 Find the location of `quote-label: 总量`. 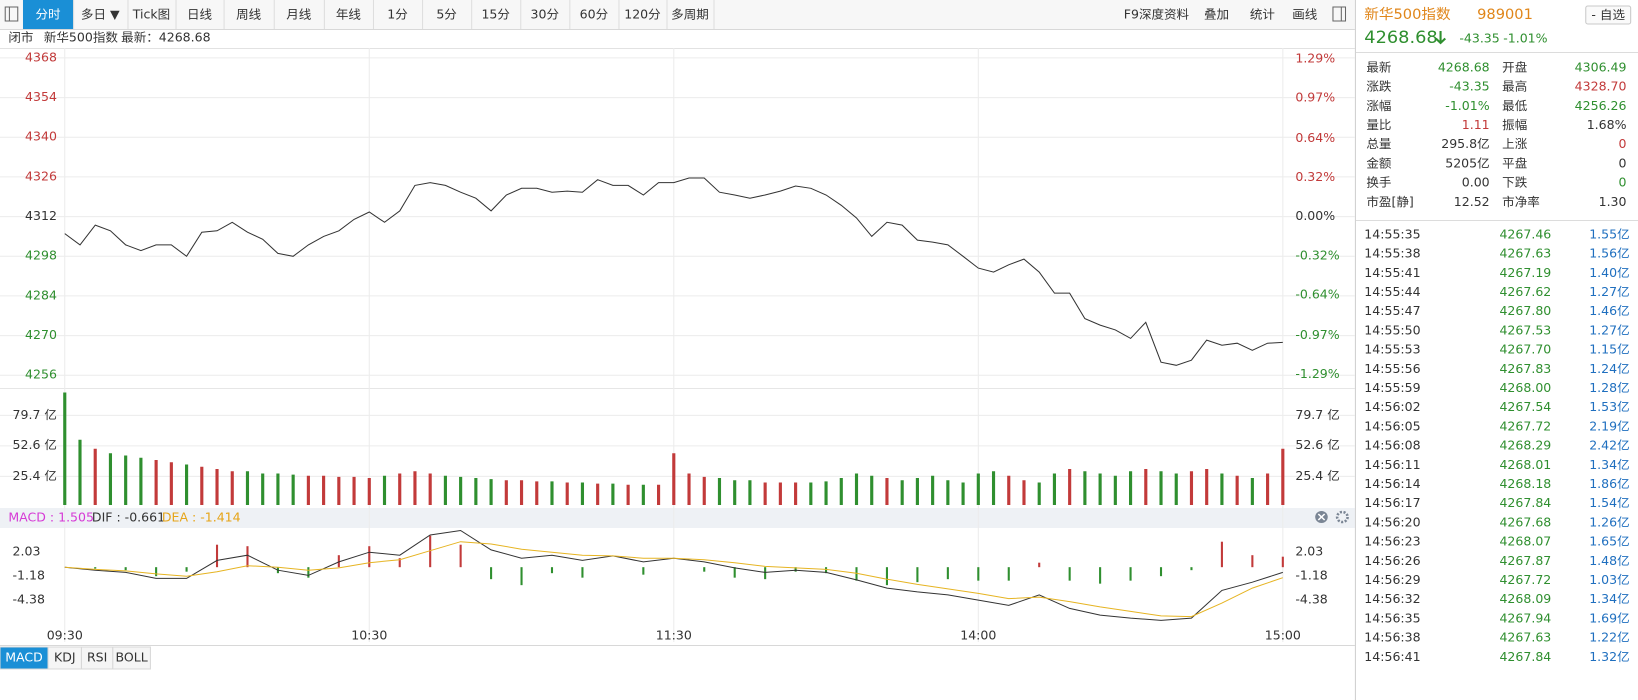

quote-label: 总量 is located at coordinates (1378, 144).